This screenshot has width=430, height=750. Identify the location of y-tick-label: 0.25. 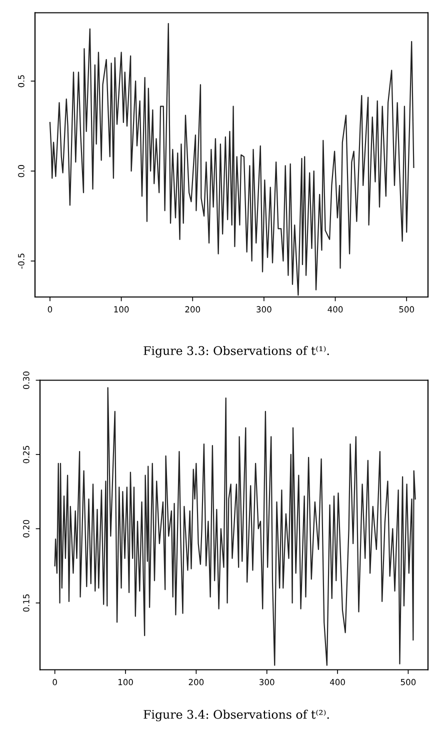
(26, 455).